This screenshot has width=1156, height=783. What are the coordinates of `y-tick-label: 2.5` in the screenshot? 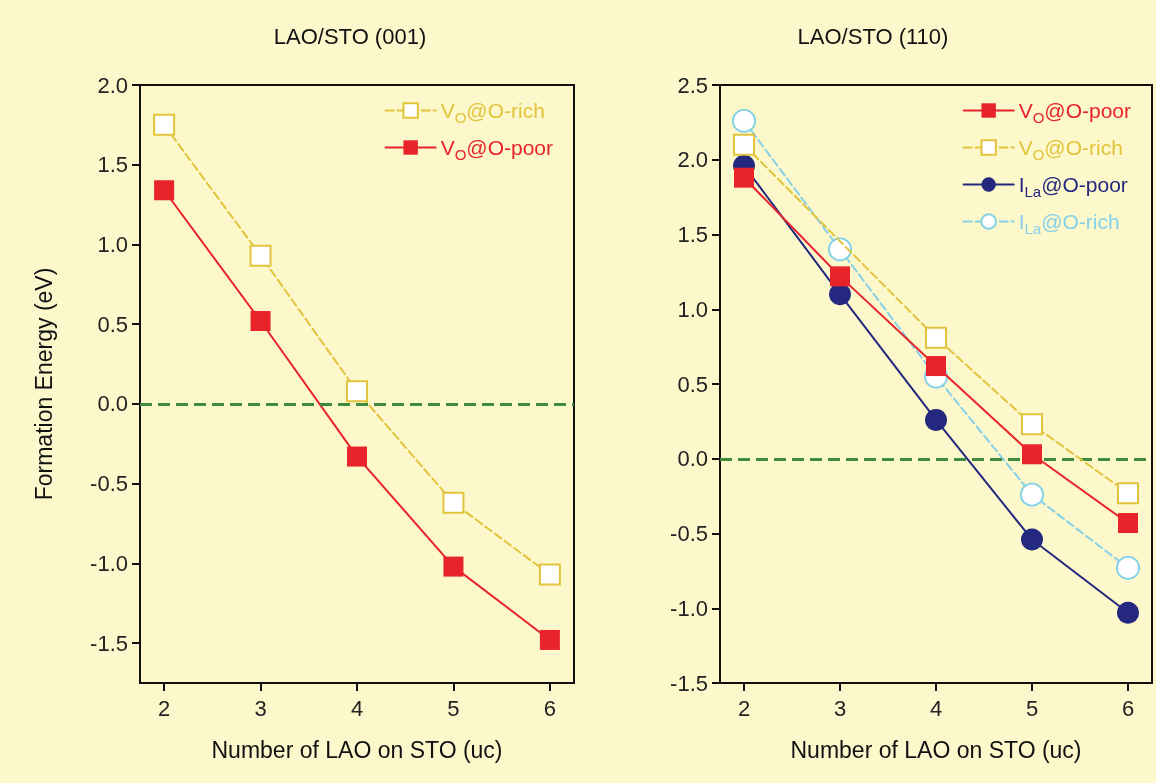 It's located at (692, 85).